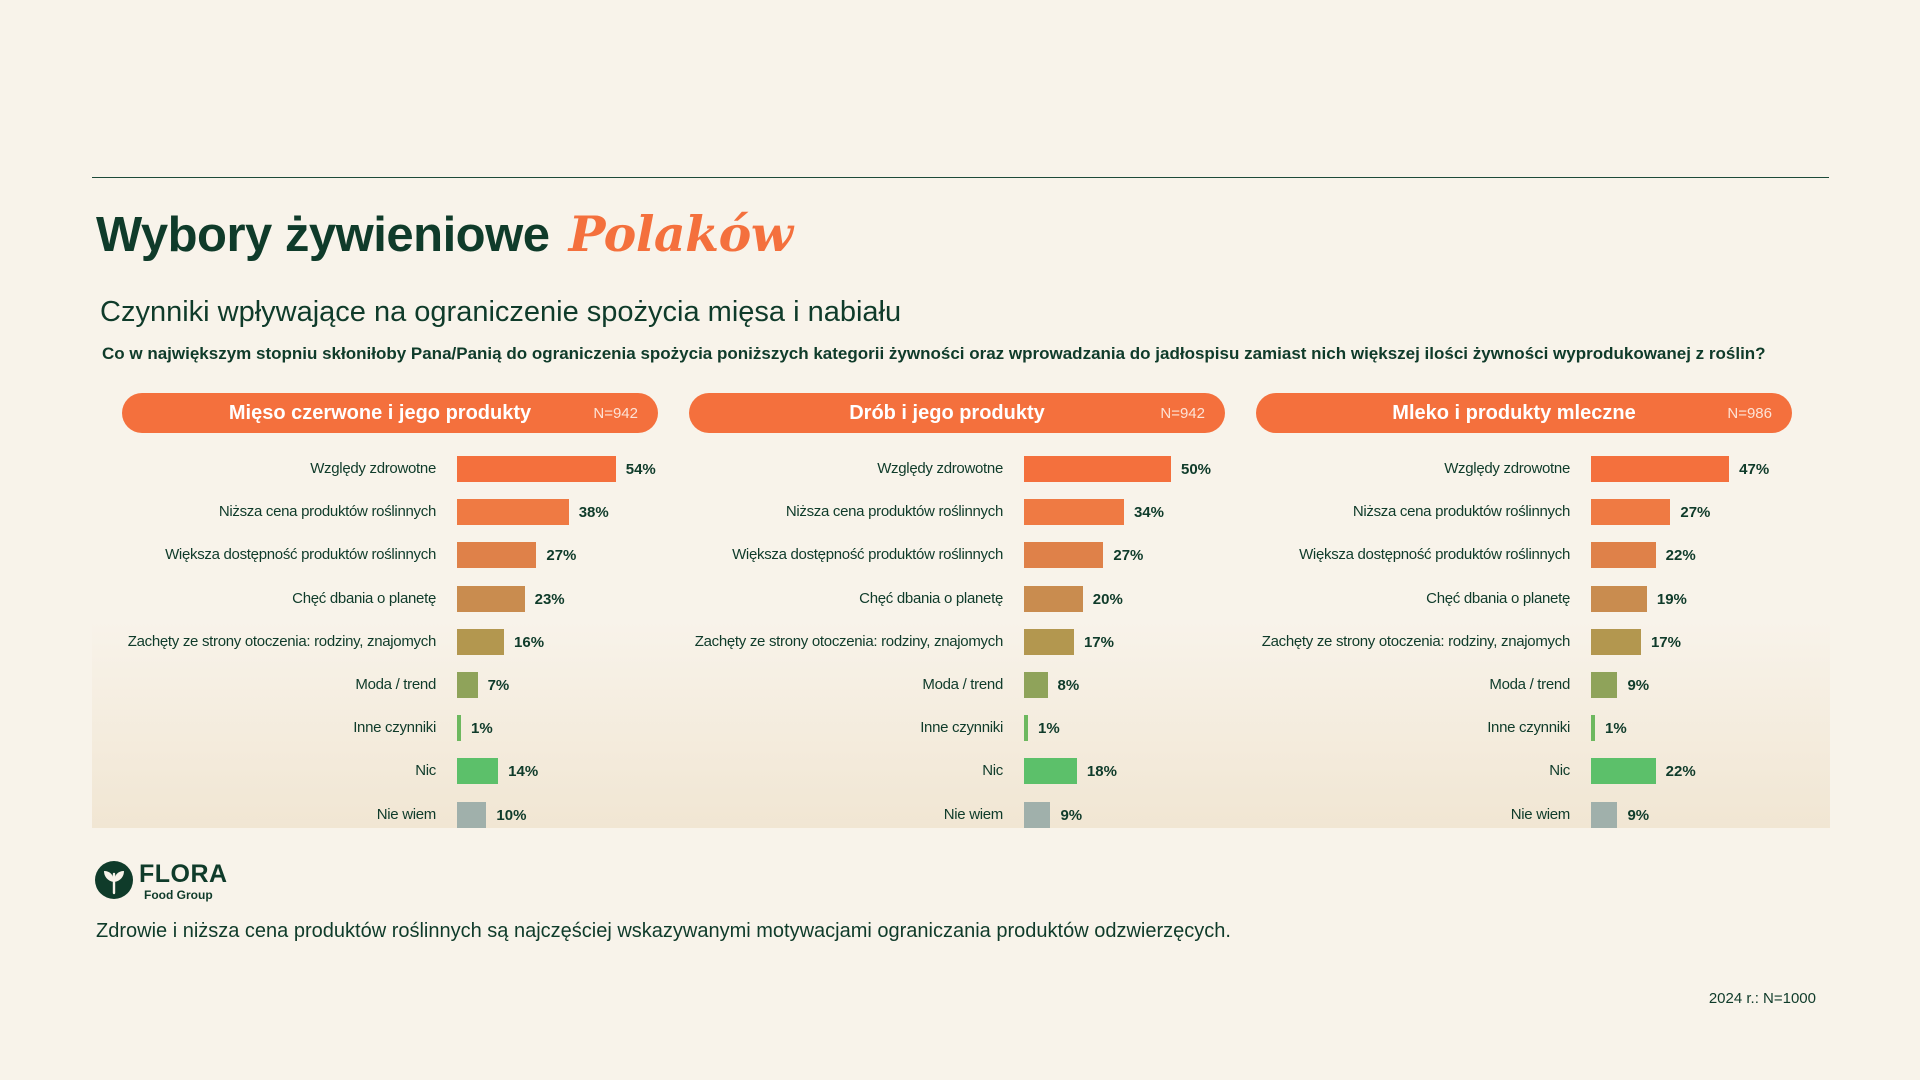 Image resolution: width=1920 pixels, height=1080 pixels. I want to click on page-title-main: Wybory żywieniowe, so click(323, 235).